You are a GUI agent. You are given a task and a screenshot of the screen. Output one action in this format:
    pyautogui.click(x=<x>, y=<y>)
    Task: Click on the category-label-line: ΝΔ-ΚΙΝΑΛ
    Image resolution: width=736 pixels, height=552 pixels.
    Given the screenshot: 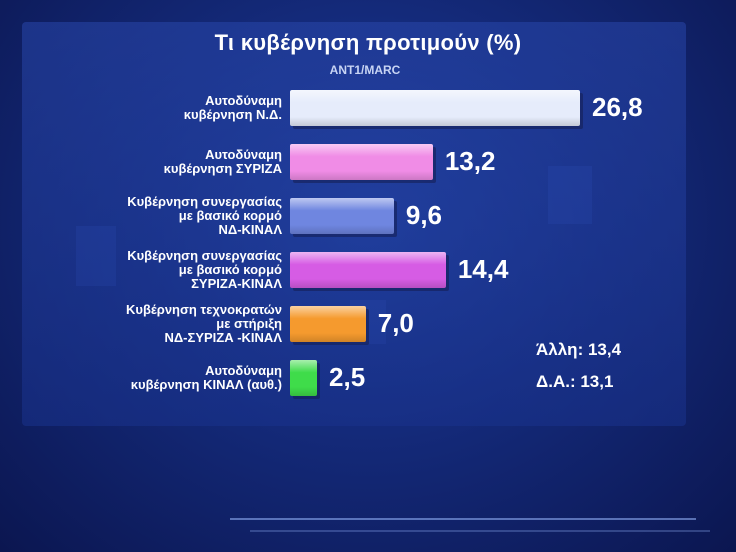 What is the action you would take?
    pyautogui.click(x=250, y=229)
    